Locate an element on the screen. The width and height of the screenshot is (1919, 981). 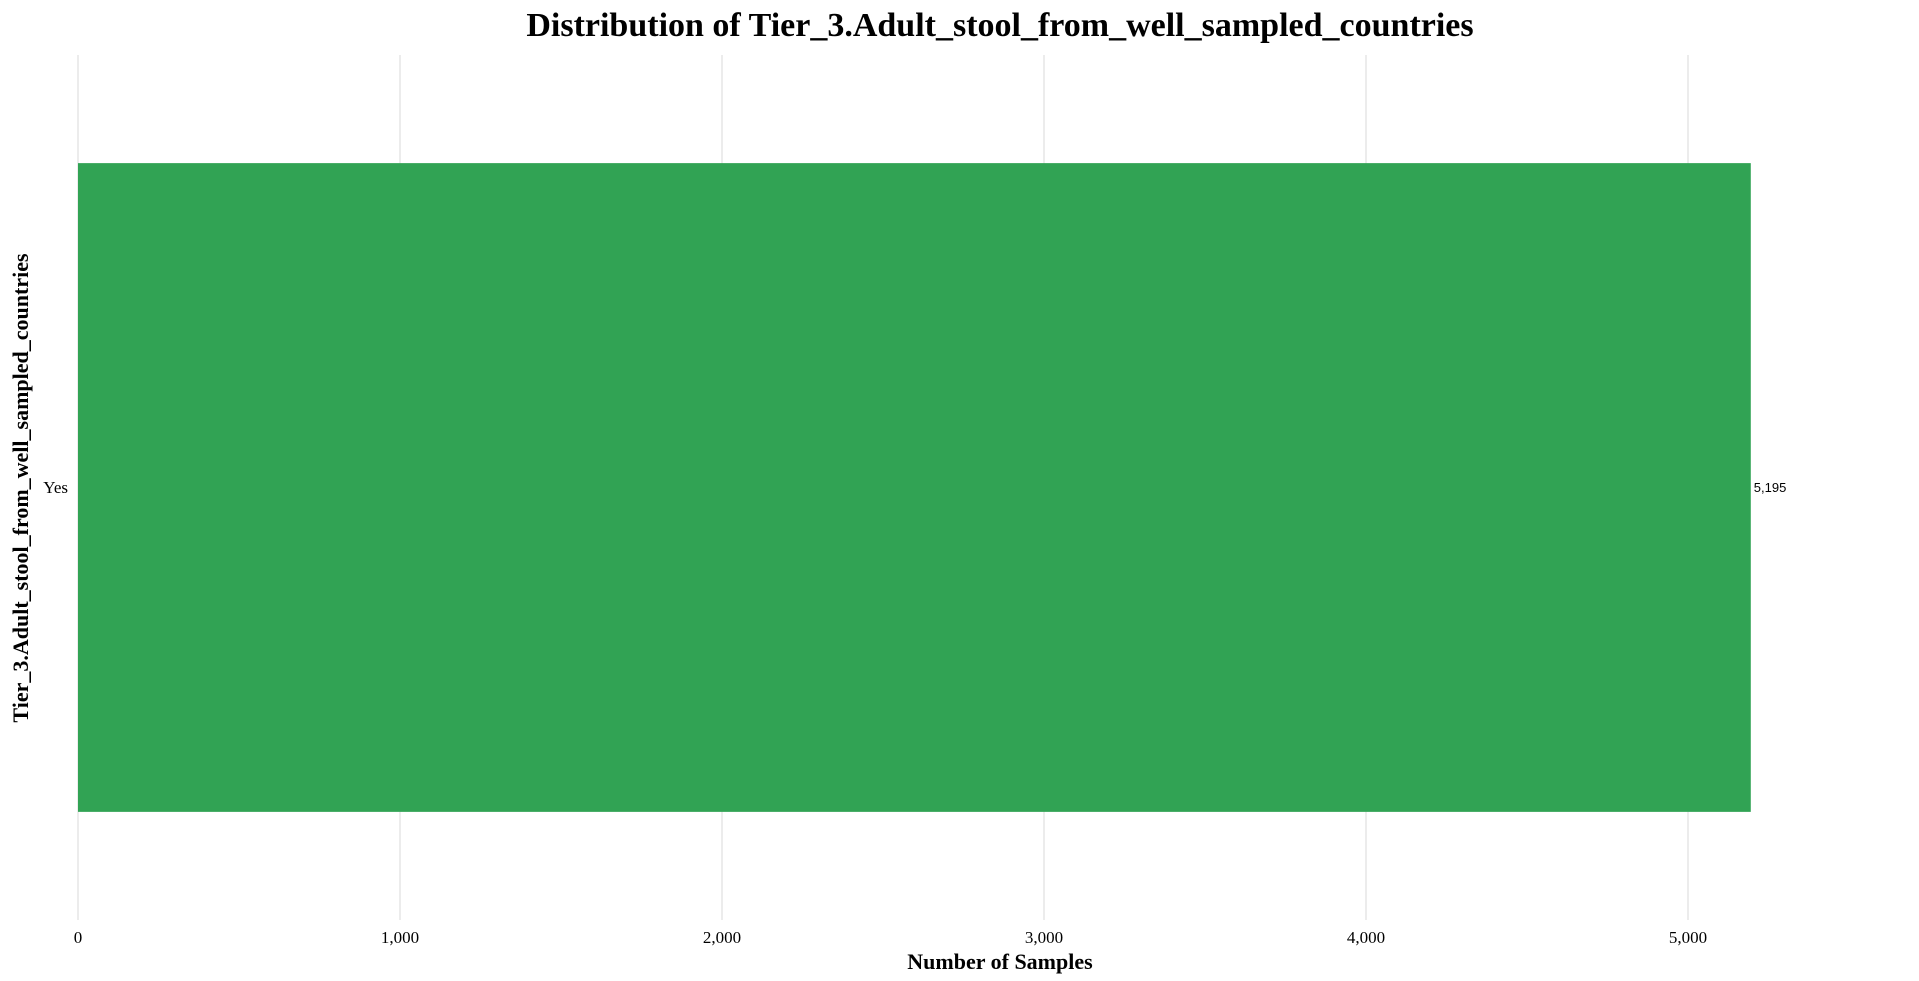
data-label: 5,195 is located at coordinates (1770, 487).